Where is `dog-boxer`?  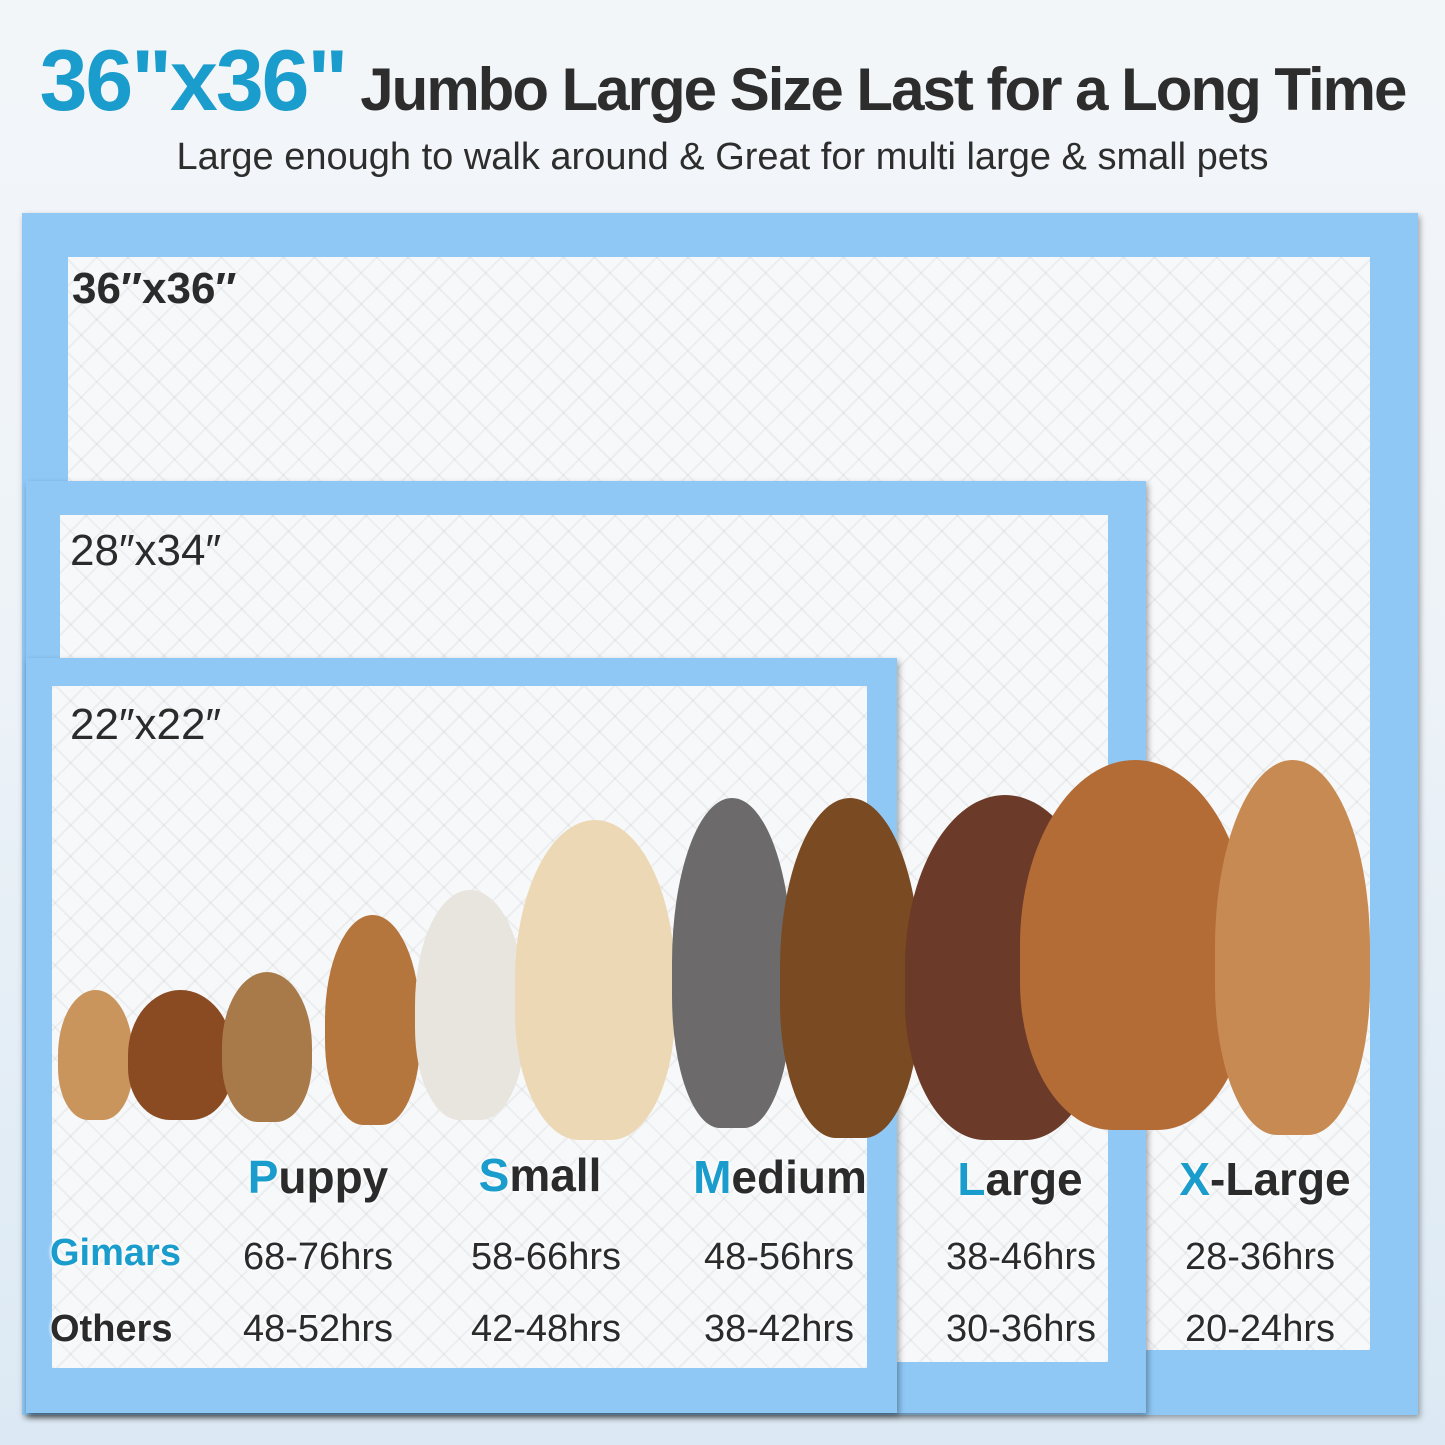 dog-boxer is located at coordinates (1135, 945).